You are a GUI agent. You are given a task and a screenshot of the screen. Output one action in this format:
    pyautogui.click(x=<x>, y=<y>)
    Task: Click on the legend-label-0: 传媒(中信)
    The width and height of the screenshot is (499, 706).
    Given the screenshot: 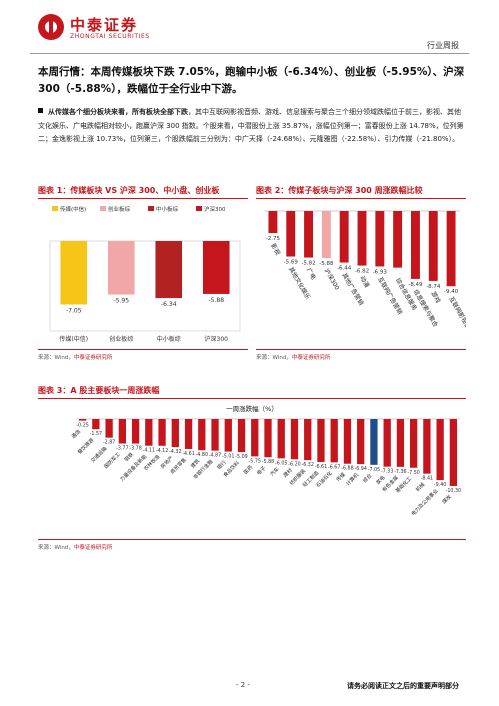 What is the action you would take?
    pyautogui.click(x=73, y=209)
    